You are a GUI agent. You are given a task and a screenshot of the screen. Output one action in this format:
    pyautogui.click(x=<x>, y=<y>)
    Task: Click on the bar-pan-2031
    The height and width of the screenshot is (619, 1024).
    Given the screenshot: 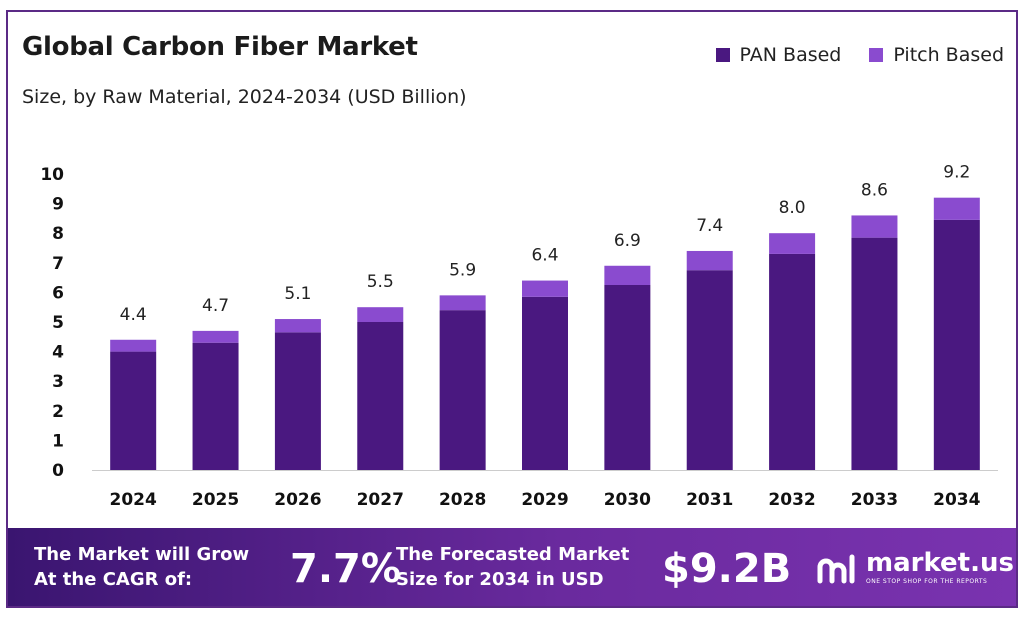 What is the action you would take?
    pyautogui.click(x=709, y=370)
    